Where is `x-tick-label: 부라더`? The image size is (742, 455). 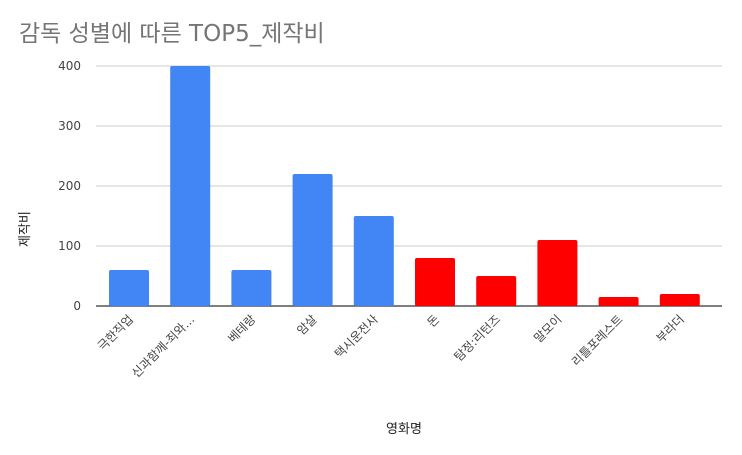 x-tick-label: 부라더 is located at coordinates (670, 328).